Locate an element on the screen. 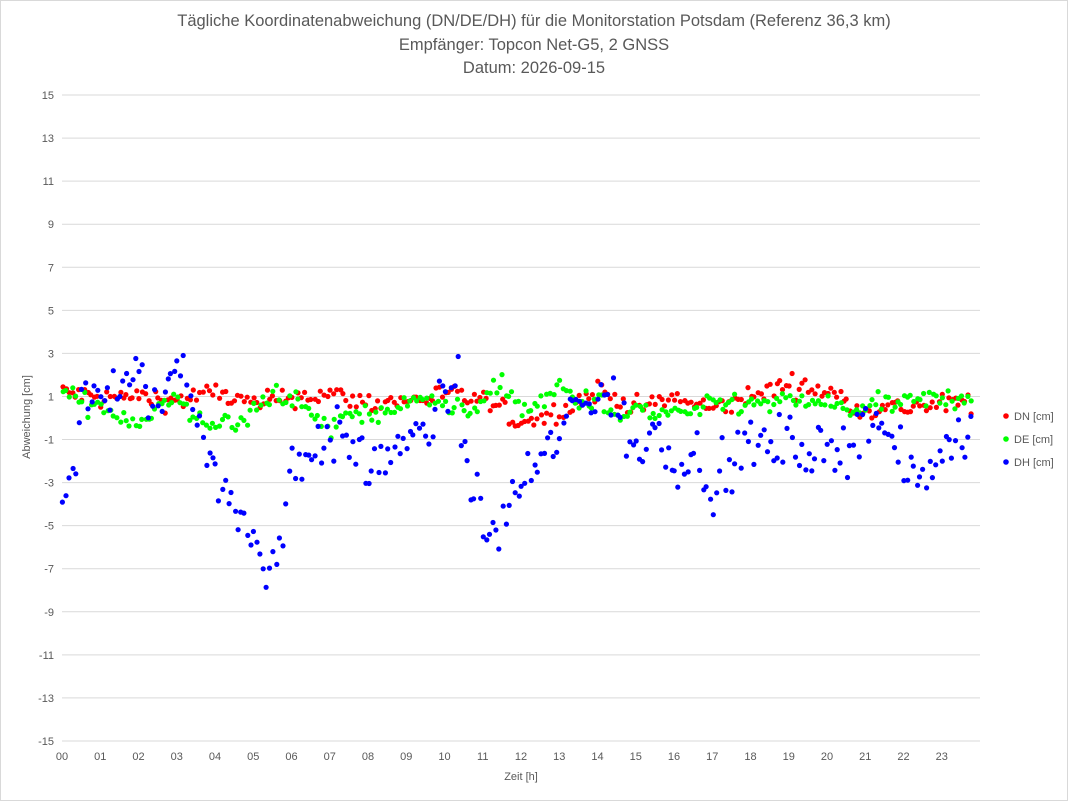  x-tick-label: 08 is located at coordinates (368, 757).